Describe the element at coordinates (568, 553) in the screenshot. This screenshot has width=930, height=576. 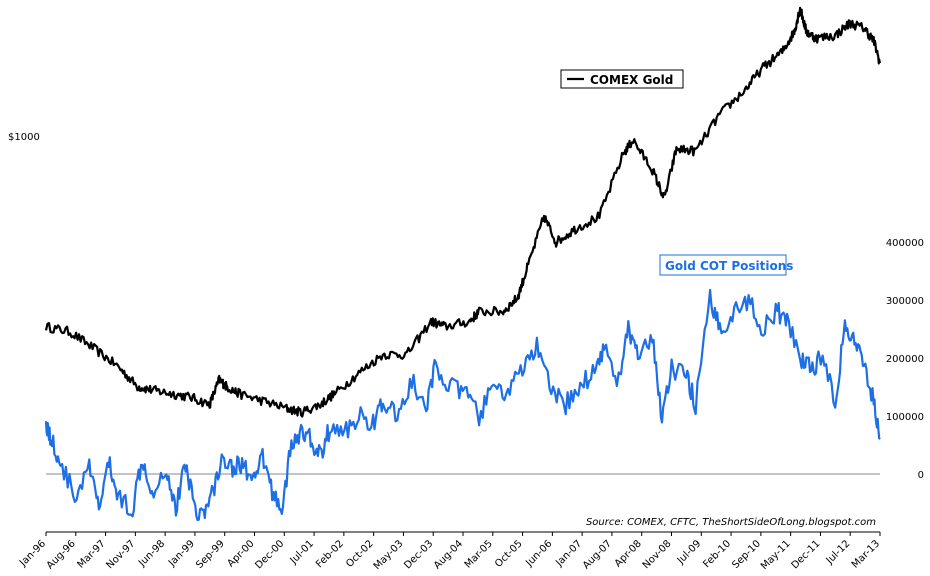
I see `x-tick-label: Jan-07` at that location.